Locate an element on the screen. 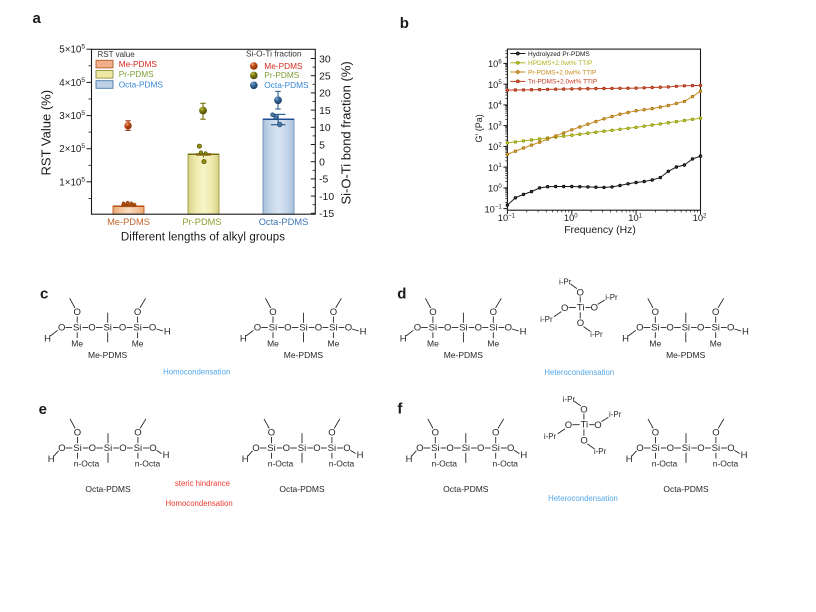  svg-text: 15 is located at coordinates (325, 111).